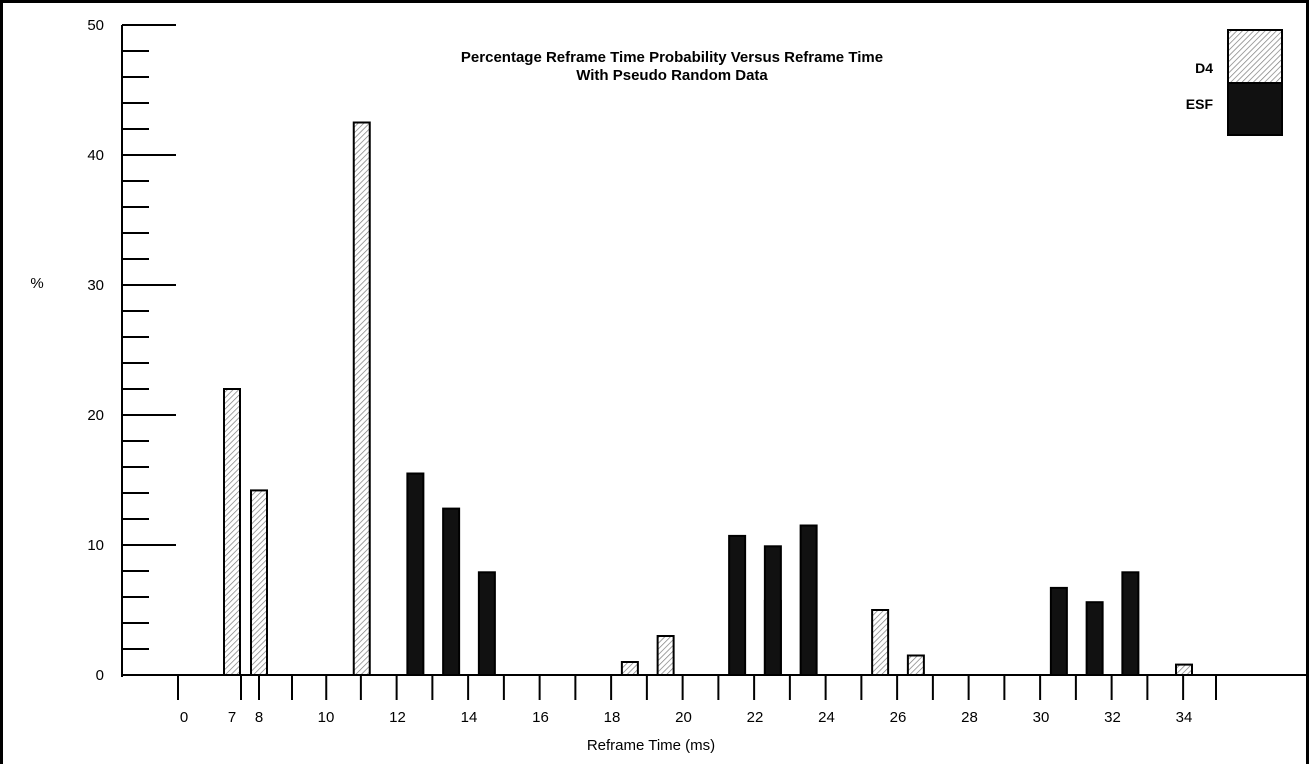 This screenshot has width=1309, height=764. I want to click on legend: D4 ESF, so click(1234, 82).